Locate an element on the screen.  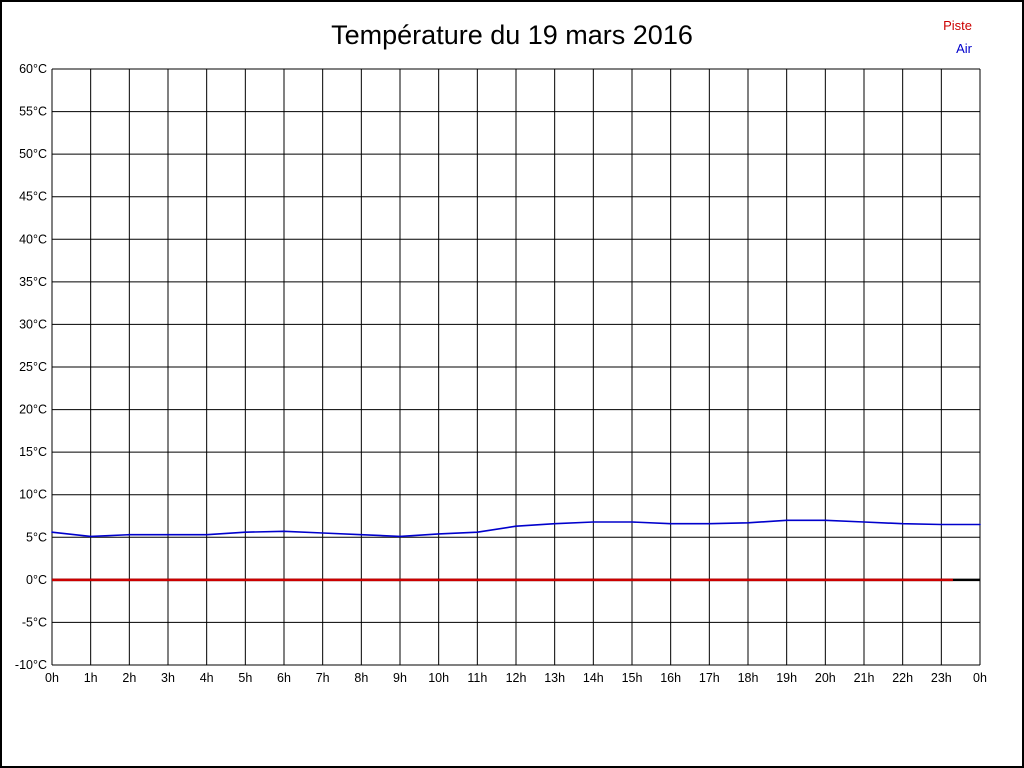
x-tick-label: 1h is located at coordinates (91, 678).